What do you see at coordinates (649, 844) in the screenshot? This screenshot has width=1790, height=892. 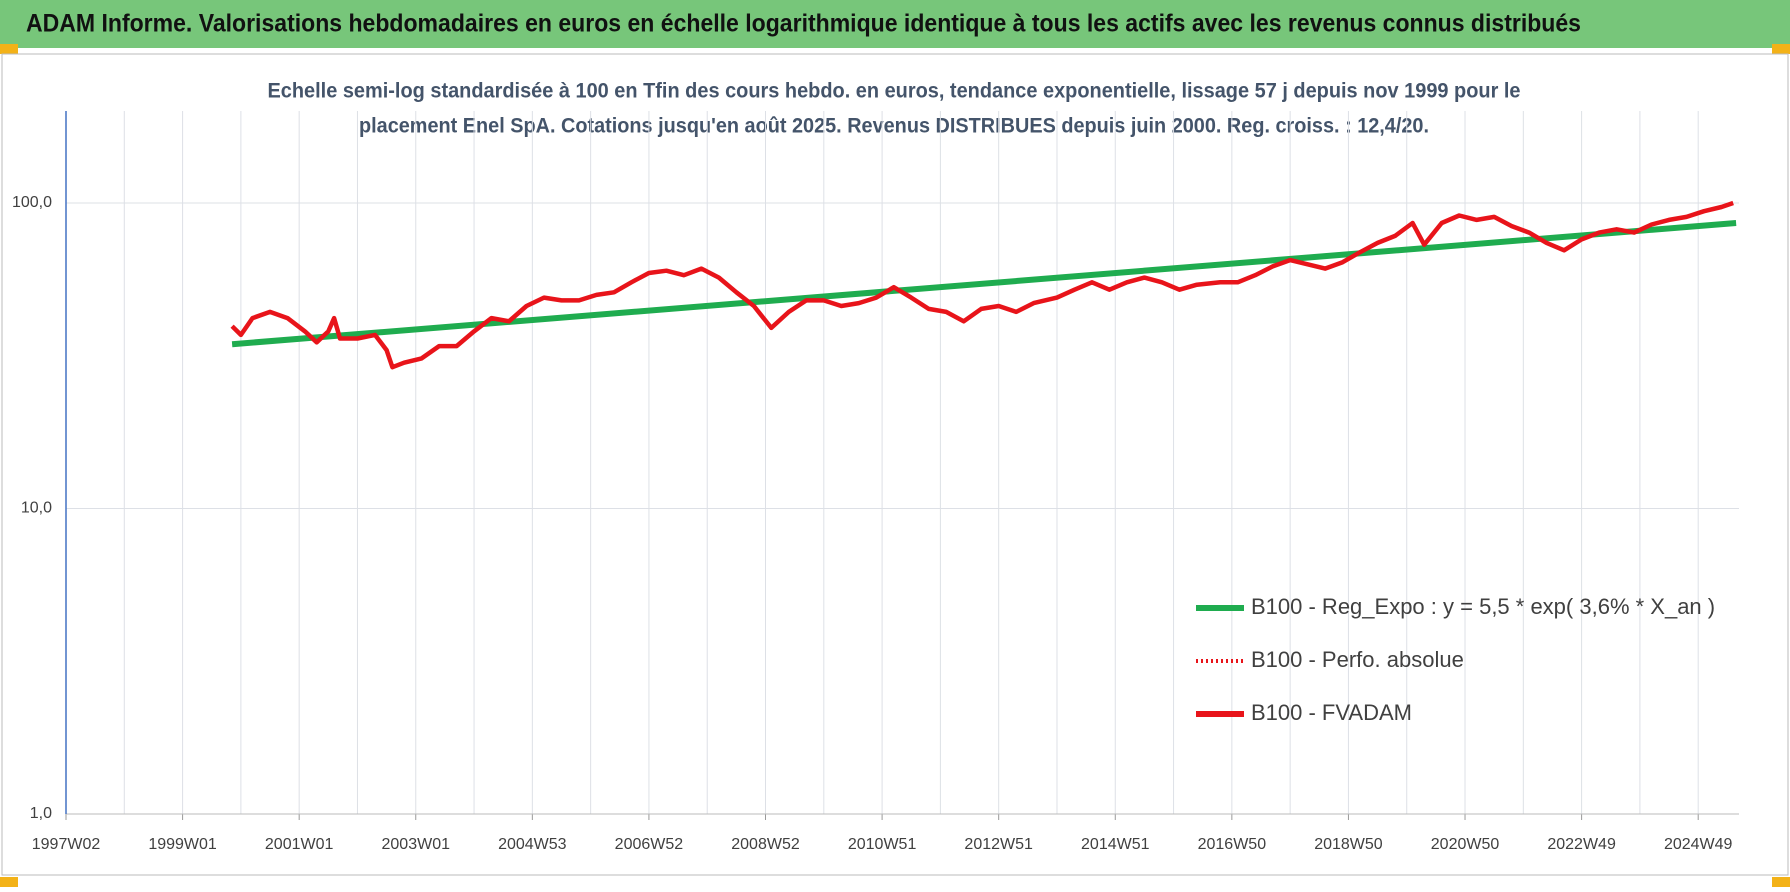 I see `x-tick-label: 2006W52` at bounding box center [649, 844].